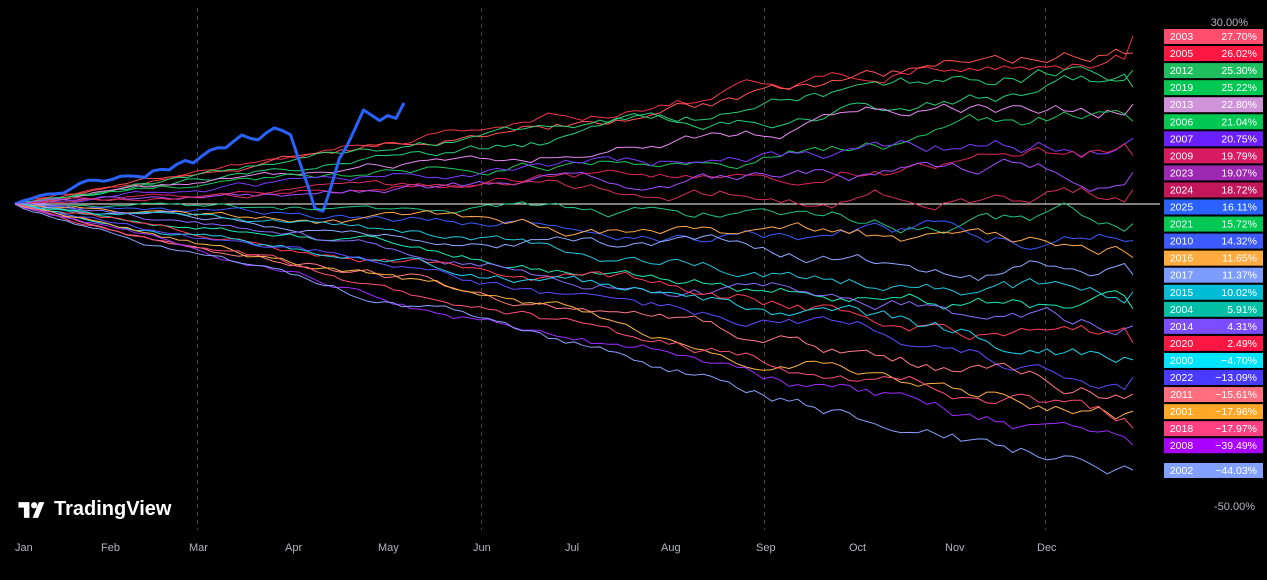 The height and width of the screenshot is (580, 1267). I want to click on legend-year-label: 2025, so click(1182, 208).